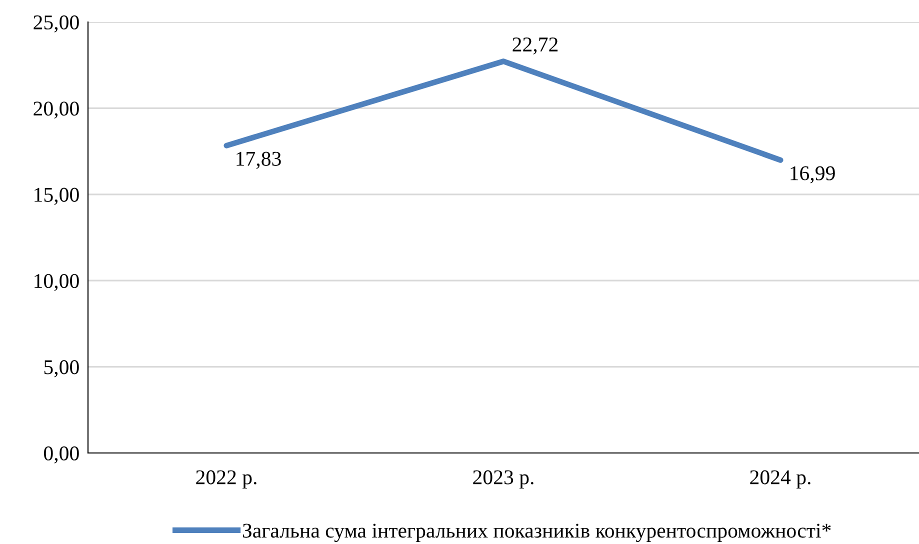 Image resolution: width=919 pixels, height=544 pixels. What do you see at coordinates (258, 160) in the screenshot?
I see `data-label: 17,83` at bounding box center [258, 160].